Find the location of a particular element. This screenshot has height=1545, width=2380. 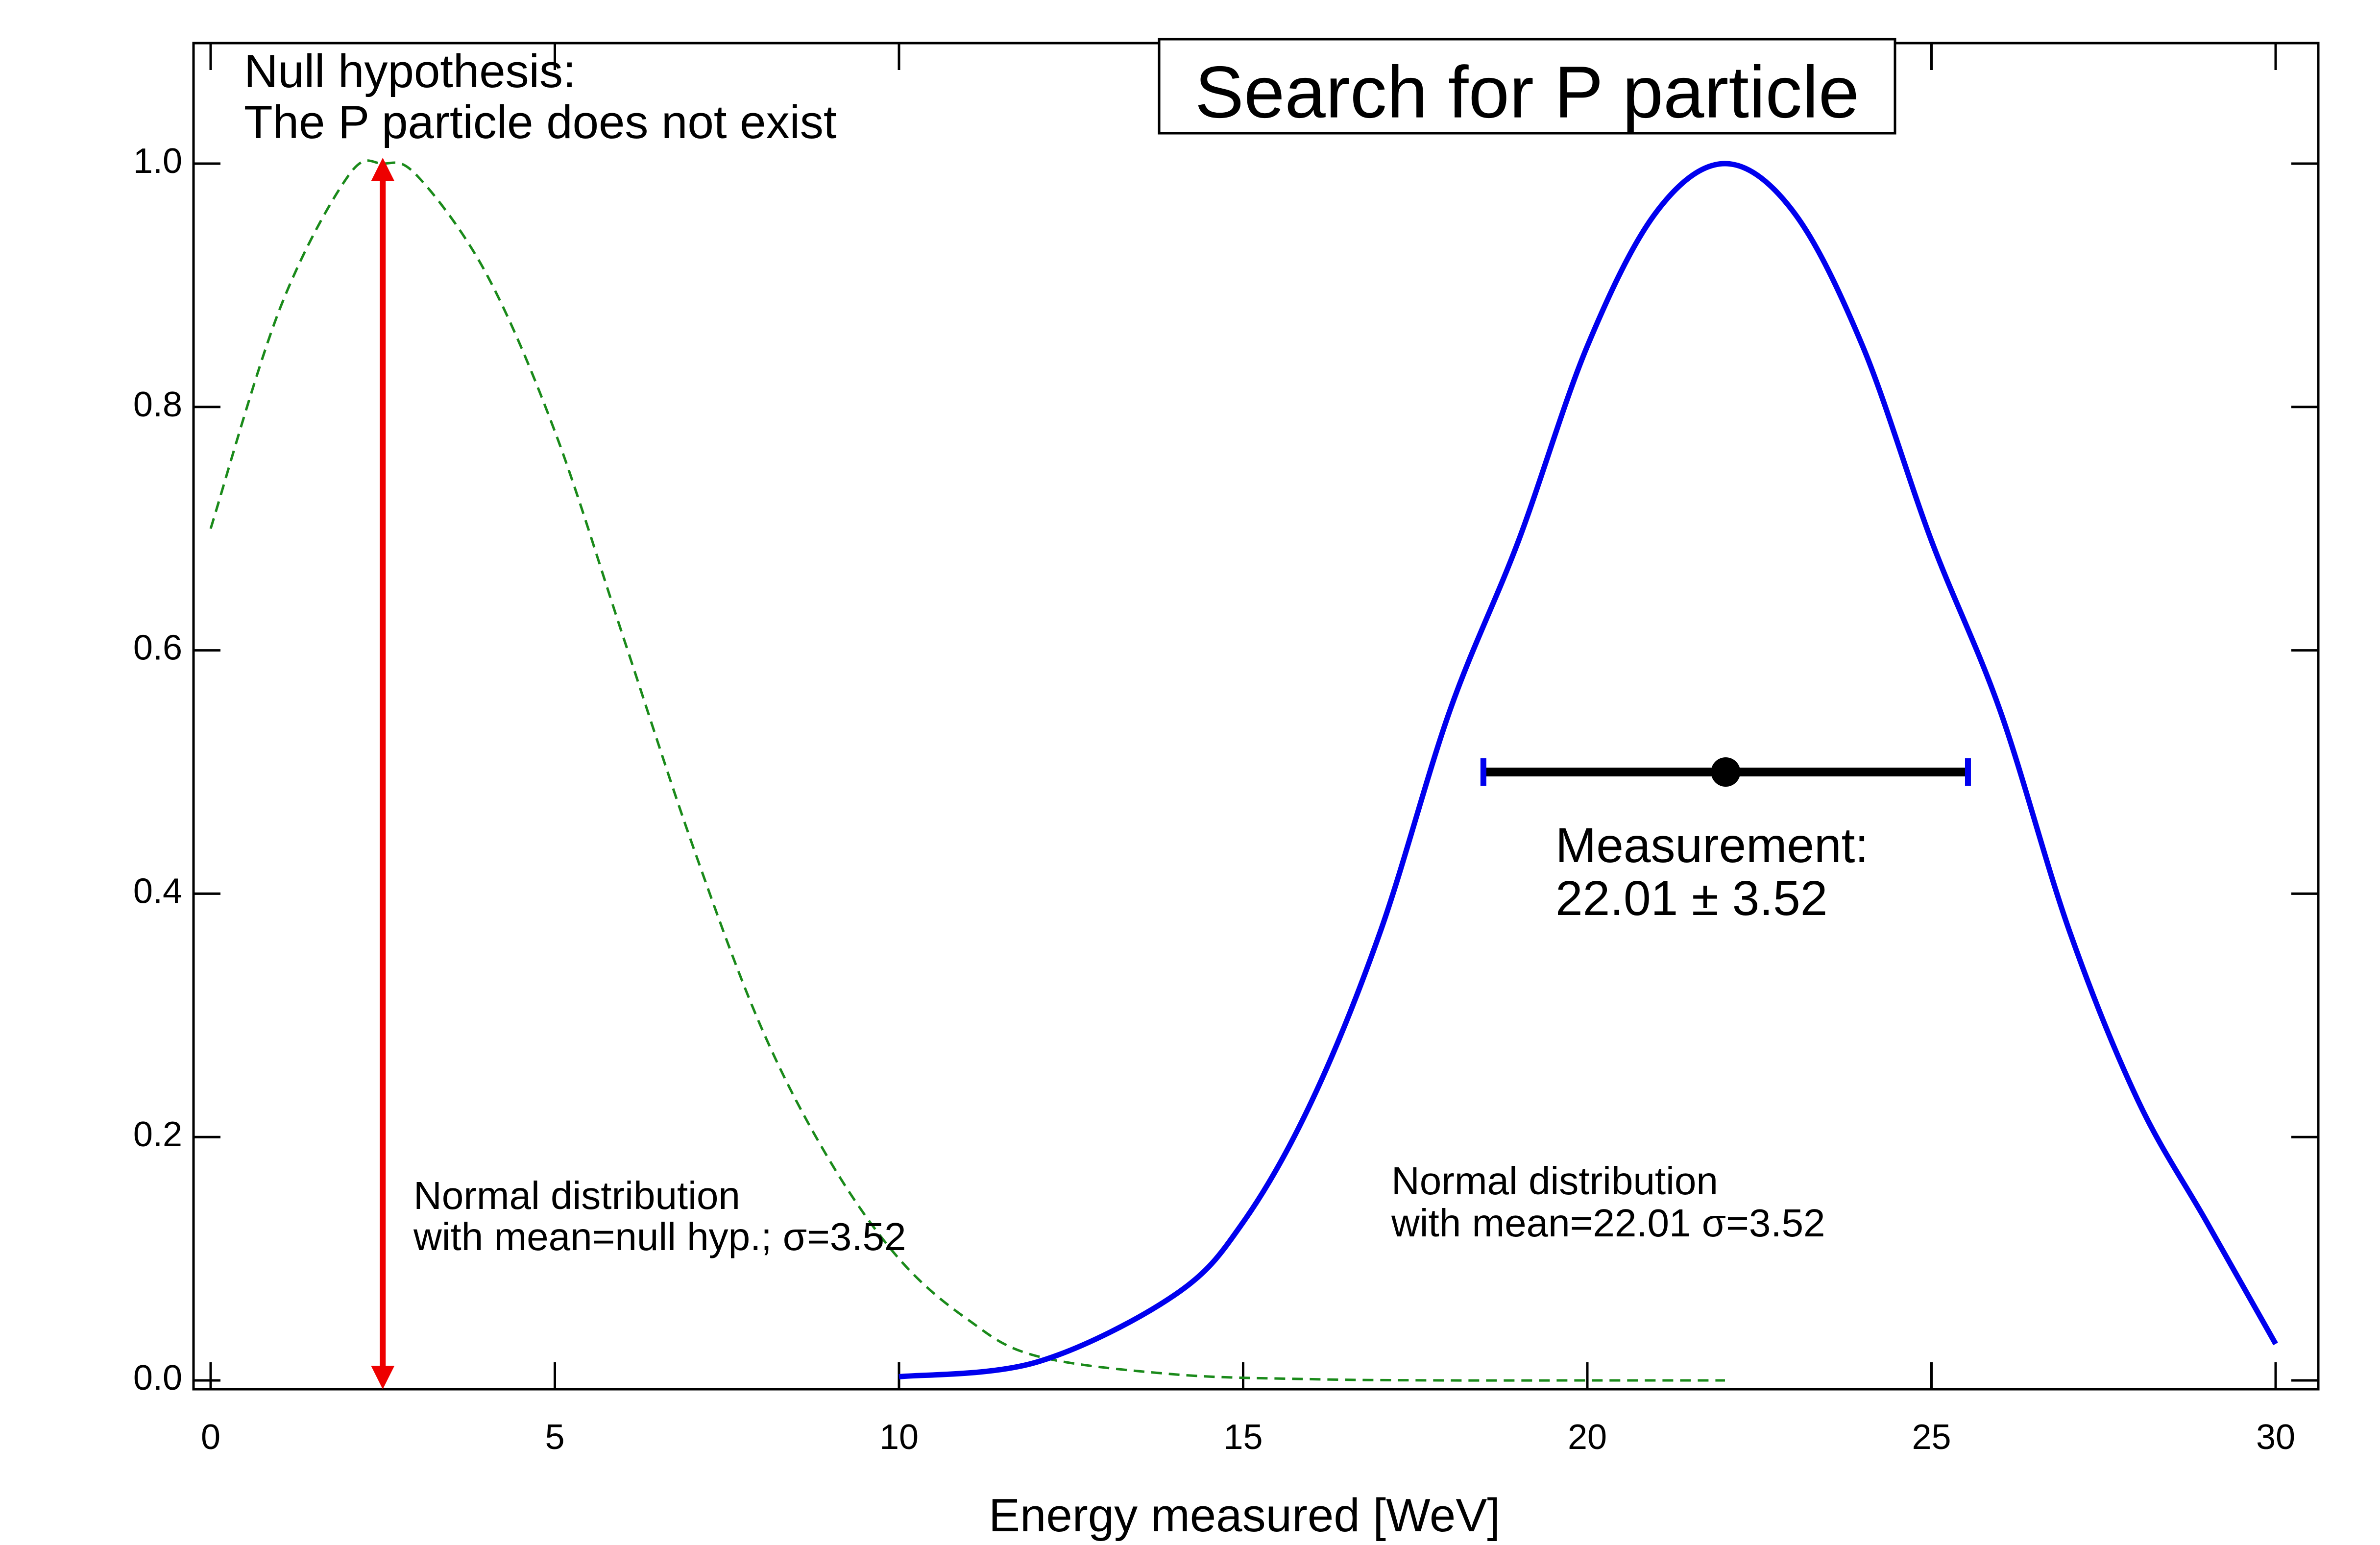

measurement-error-bar is located at coordinates (1725, 772).